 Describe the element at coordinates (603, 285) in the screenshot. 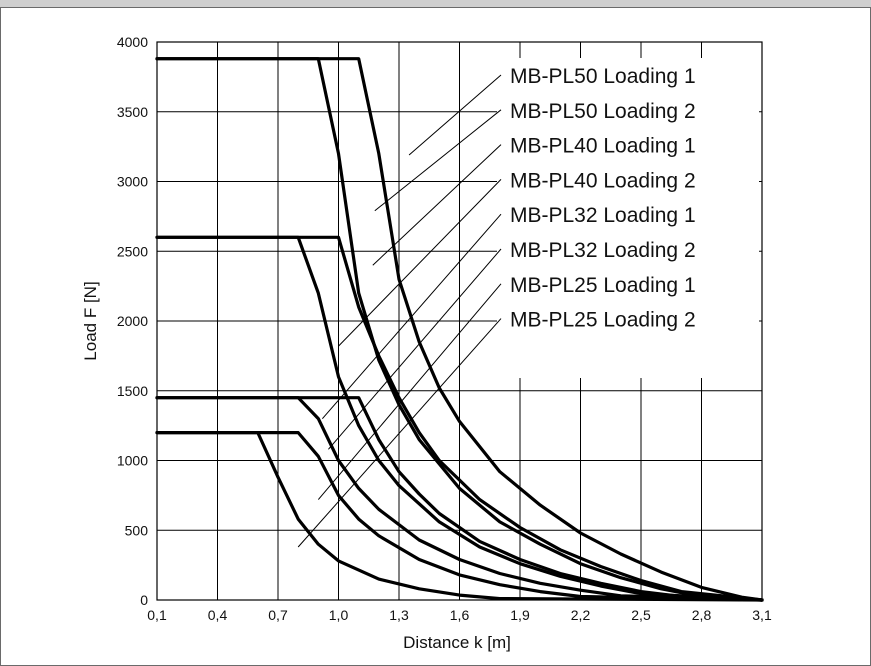

I see `legend-entry-7: MB-PL25 Loading 1` at that location.